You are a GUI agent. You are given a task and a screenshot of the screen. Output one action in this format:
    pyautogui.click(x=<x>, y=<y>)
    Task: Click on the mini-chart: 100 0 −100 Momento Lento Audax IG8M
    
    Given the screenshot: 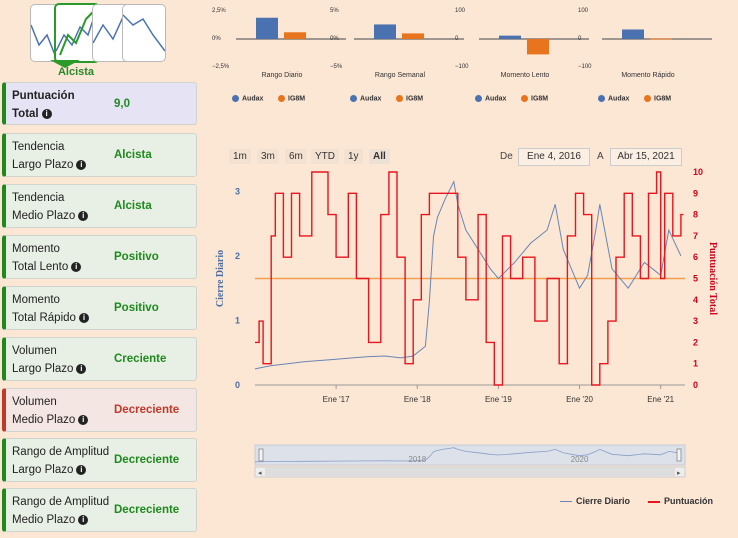 What is the action you would take?
    pyautogui.click(x=525, y=54)
    